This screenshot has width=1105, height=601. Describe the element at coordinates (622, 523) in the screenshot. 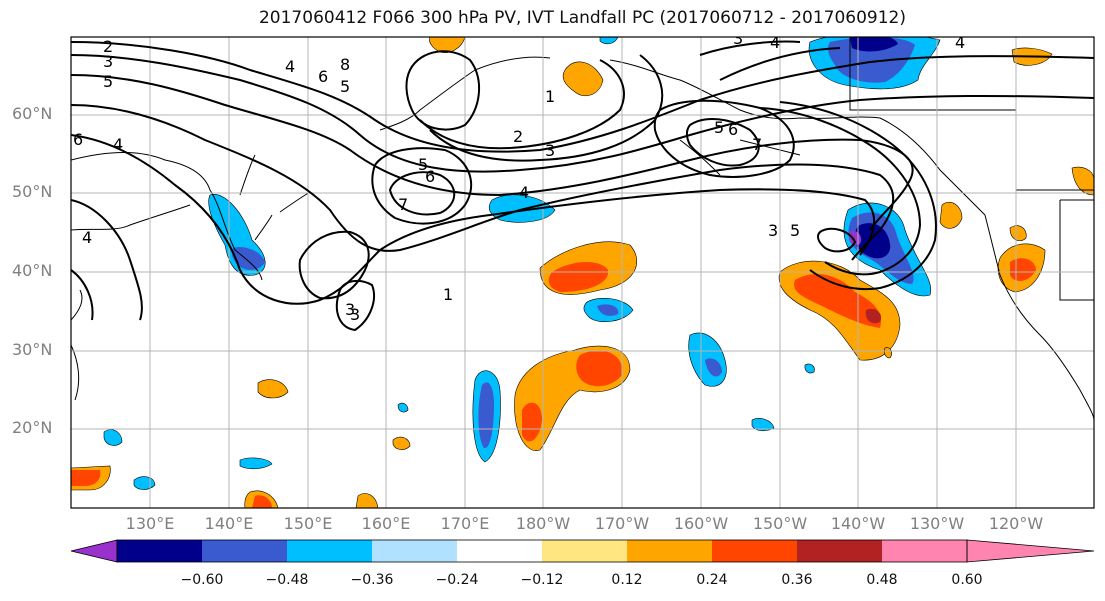

I see `lon-label: 170°W` at that location.